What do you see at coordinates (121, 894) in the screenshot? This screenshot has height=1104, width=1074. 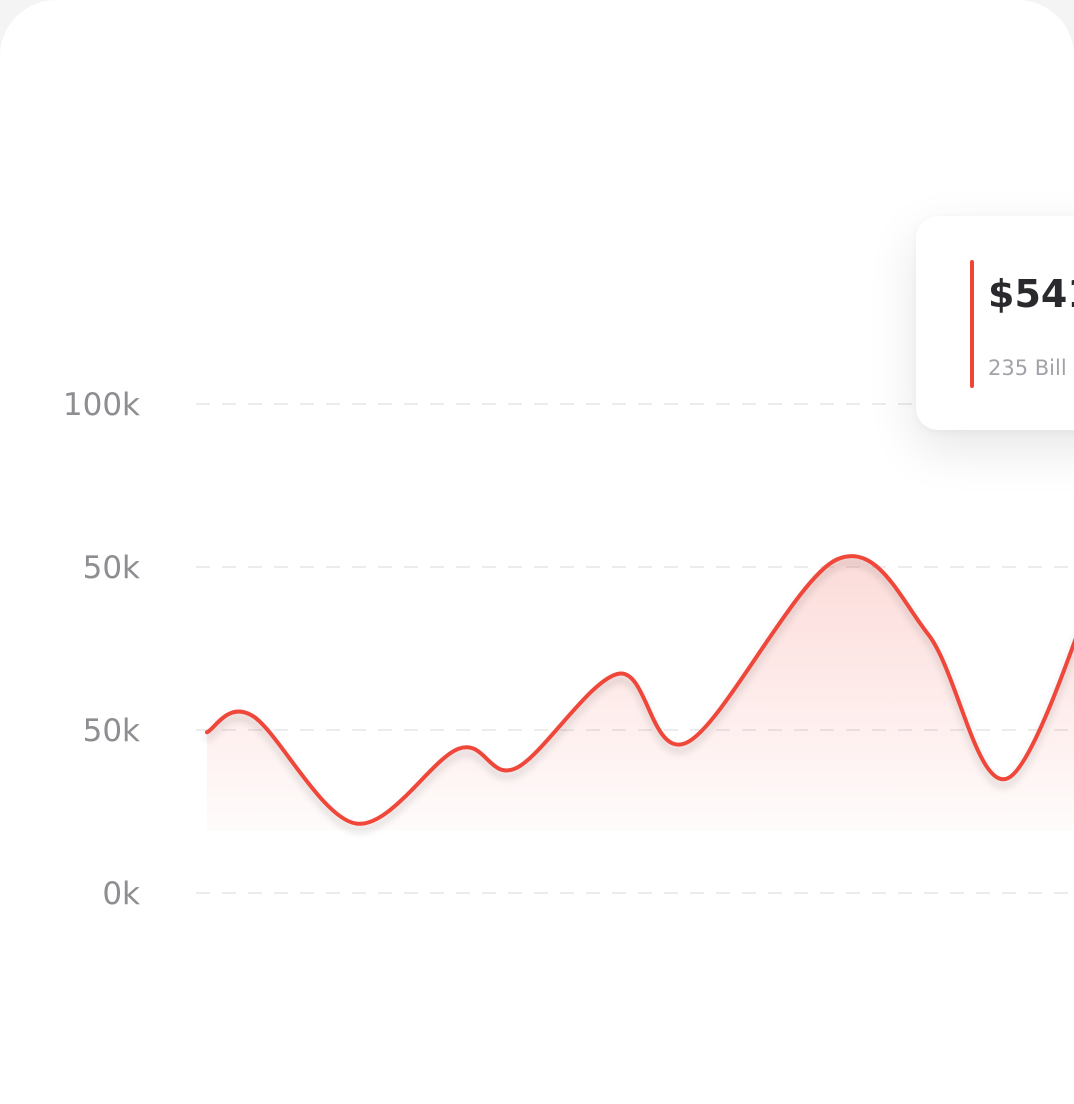 I see `y-tick-label: 0k` at bounding box center [121, 894].